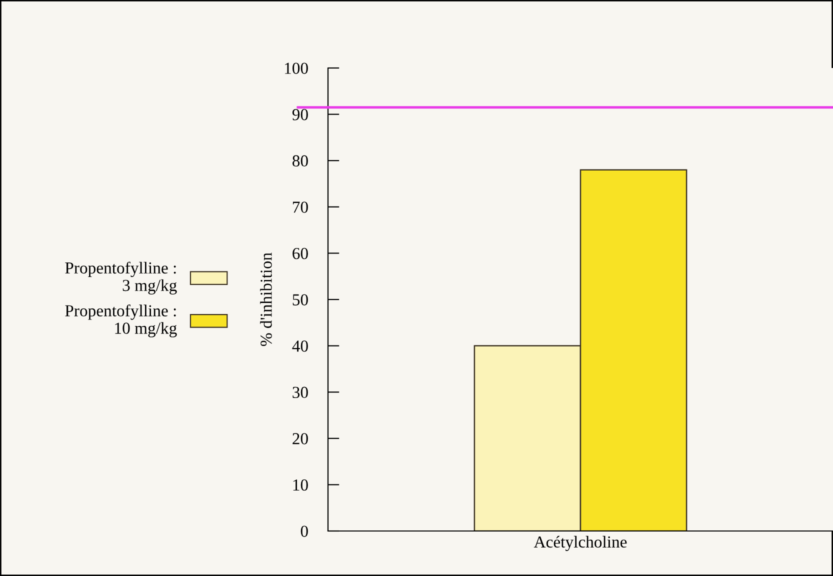 The width and height of the screenshot is (833, 576). I want to click on y-tick-label: 20, so click(300, 438).